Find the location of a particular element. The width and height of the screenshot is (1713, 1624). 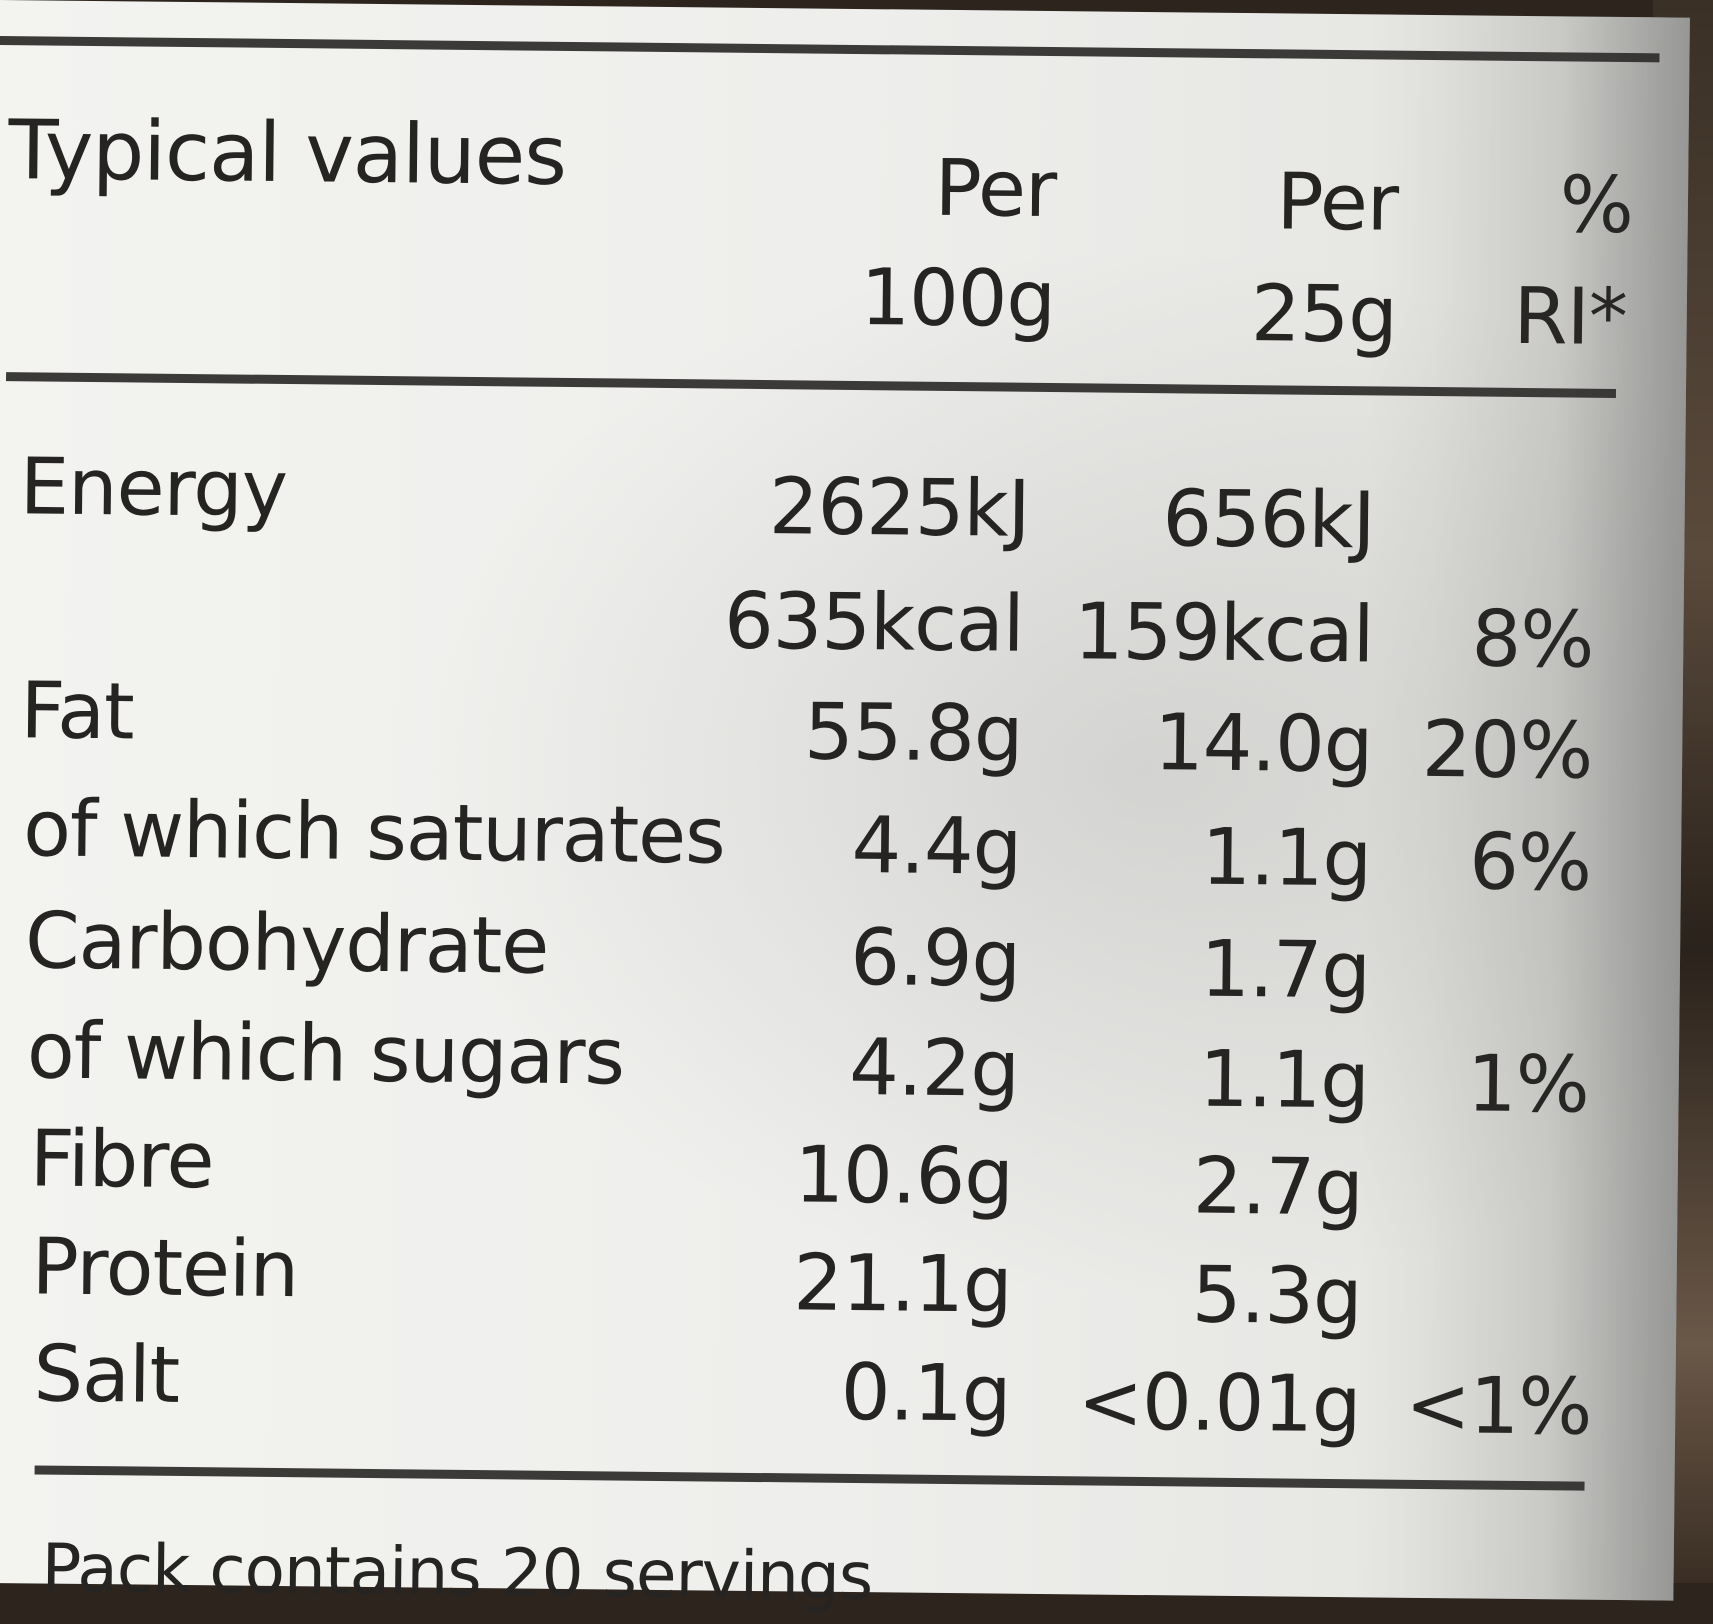

cell-energy-kcal-per100: 635kcal is located at coordinates (873, 623).